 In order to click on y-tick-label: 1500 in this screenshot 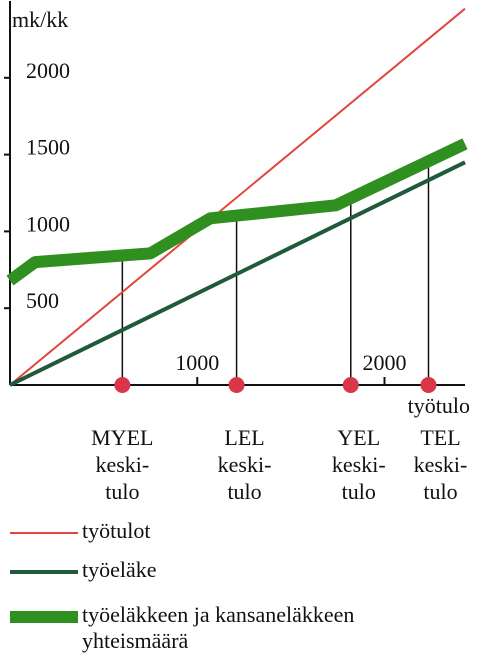, I will do `click(48, 147)`.